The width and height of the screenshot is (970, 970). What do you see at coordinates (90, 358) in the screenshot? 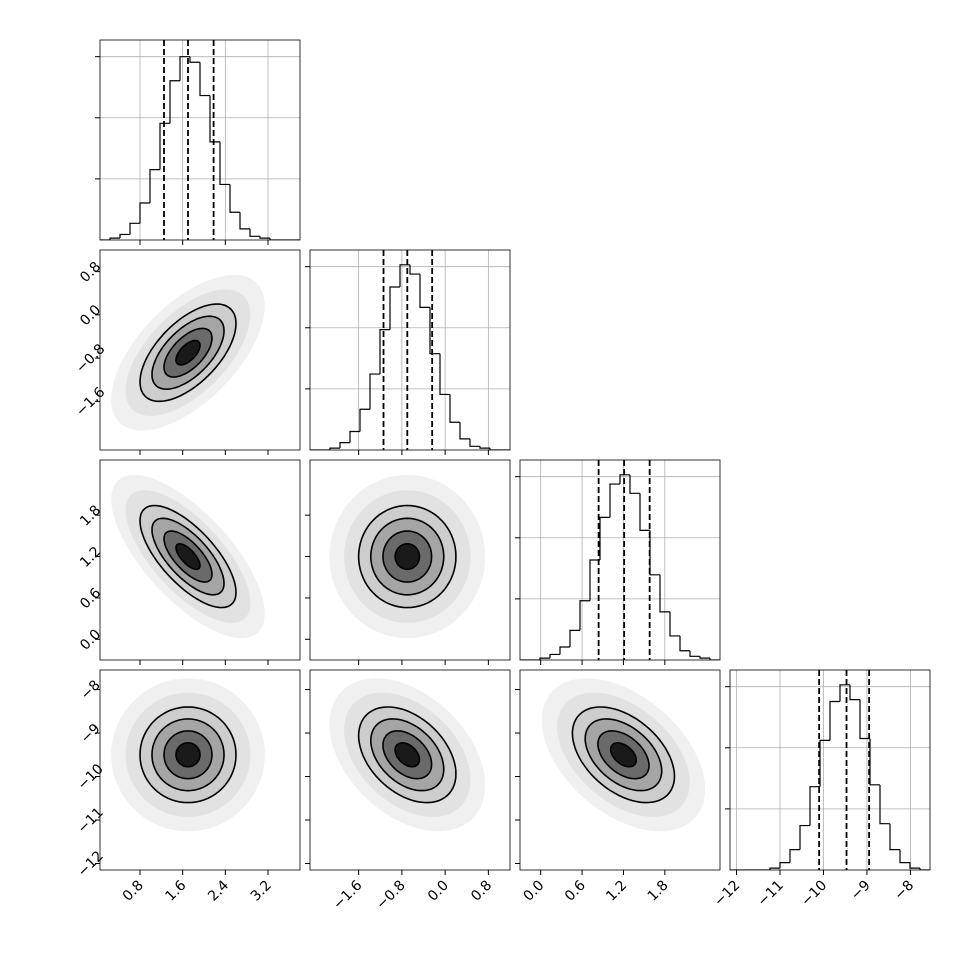
I see `y-tick-label: −0.8` at bounding box center [90, 358].